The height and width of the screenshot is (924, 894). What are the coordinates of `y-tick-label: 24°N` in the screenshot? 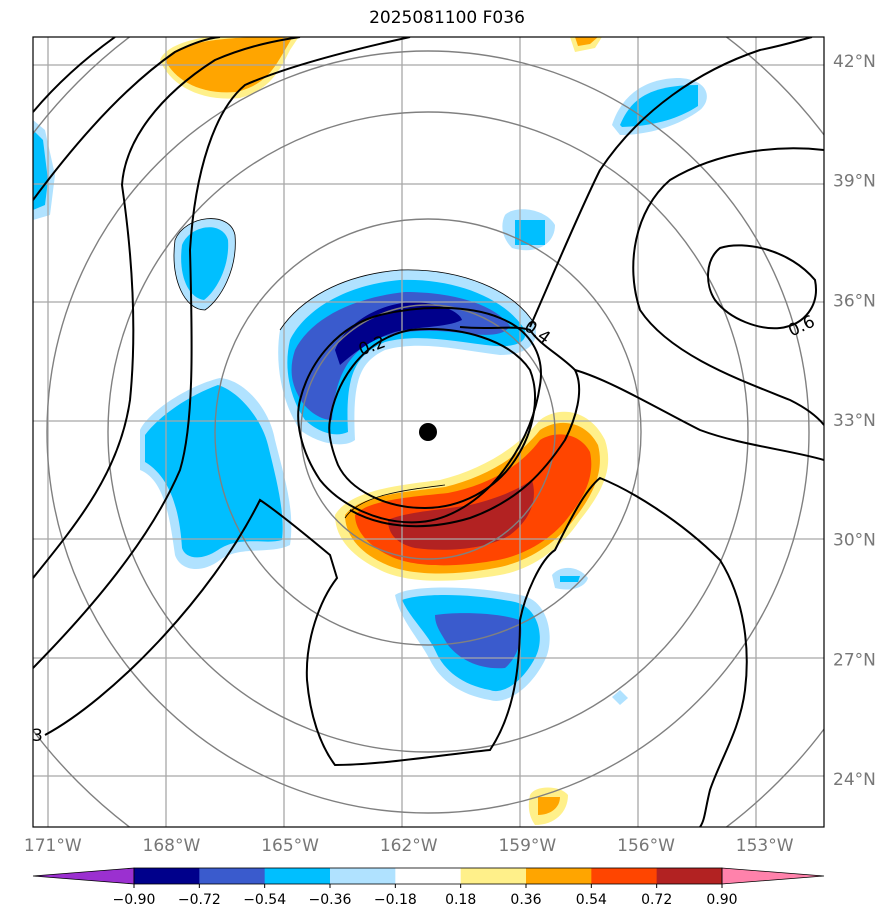 It's located at (854, 780).